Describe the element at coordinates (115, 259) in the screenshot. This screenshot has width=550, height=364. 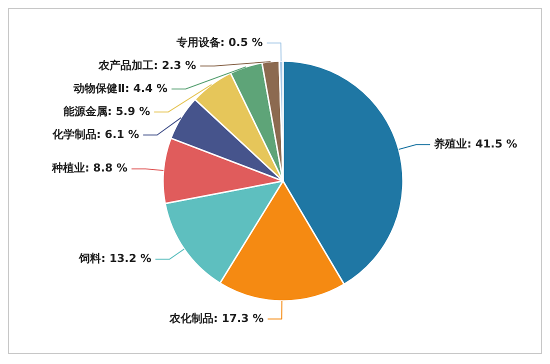
I see `slice-label: 饲料: 13.2 %` at that location.